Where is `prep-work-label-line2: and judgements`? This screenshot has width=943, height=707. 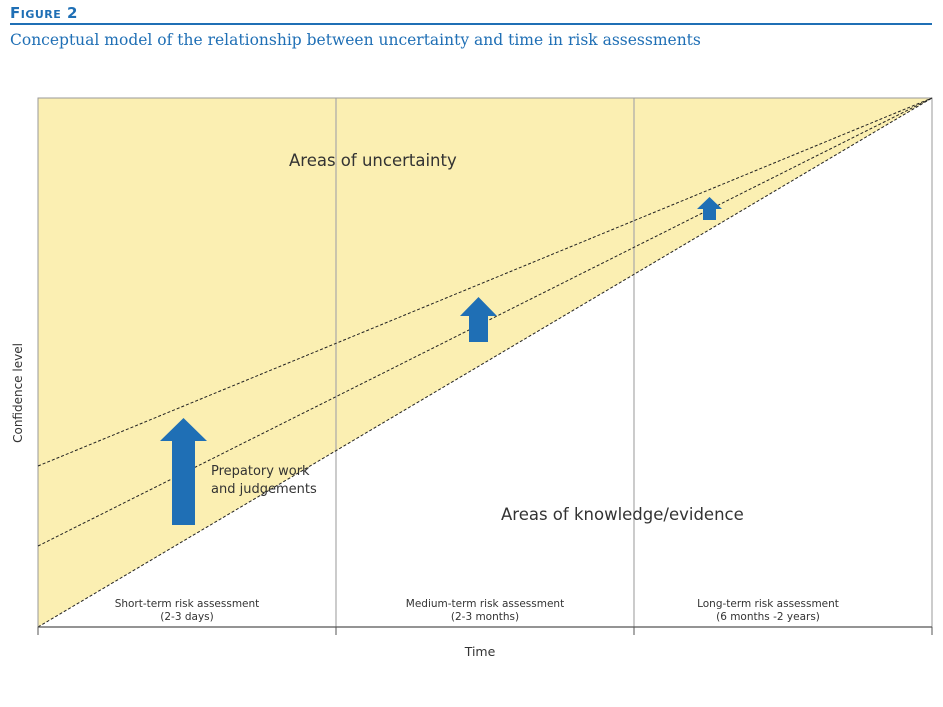 prep-work-label-line2: and judgements is located at coordinates (264, 489).